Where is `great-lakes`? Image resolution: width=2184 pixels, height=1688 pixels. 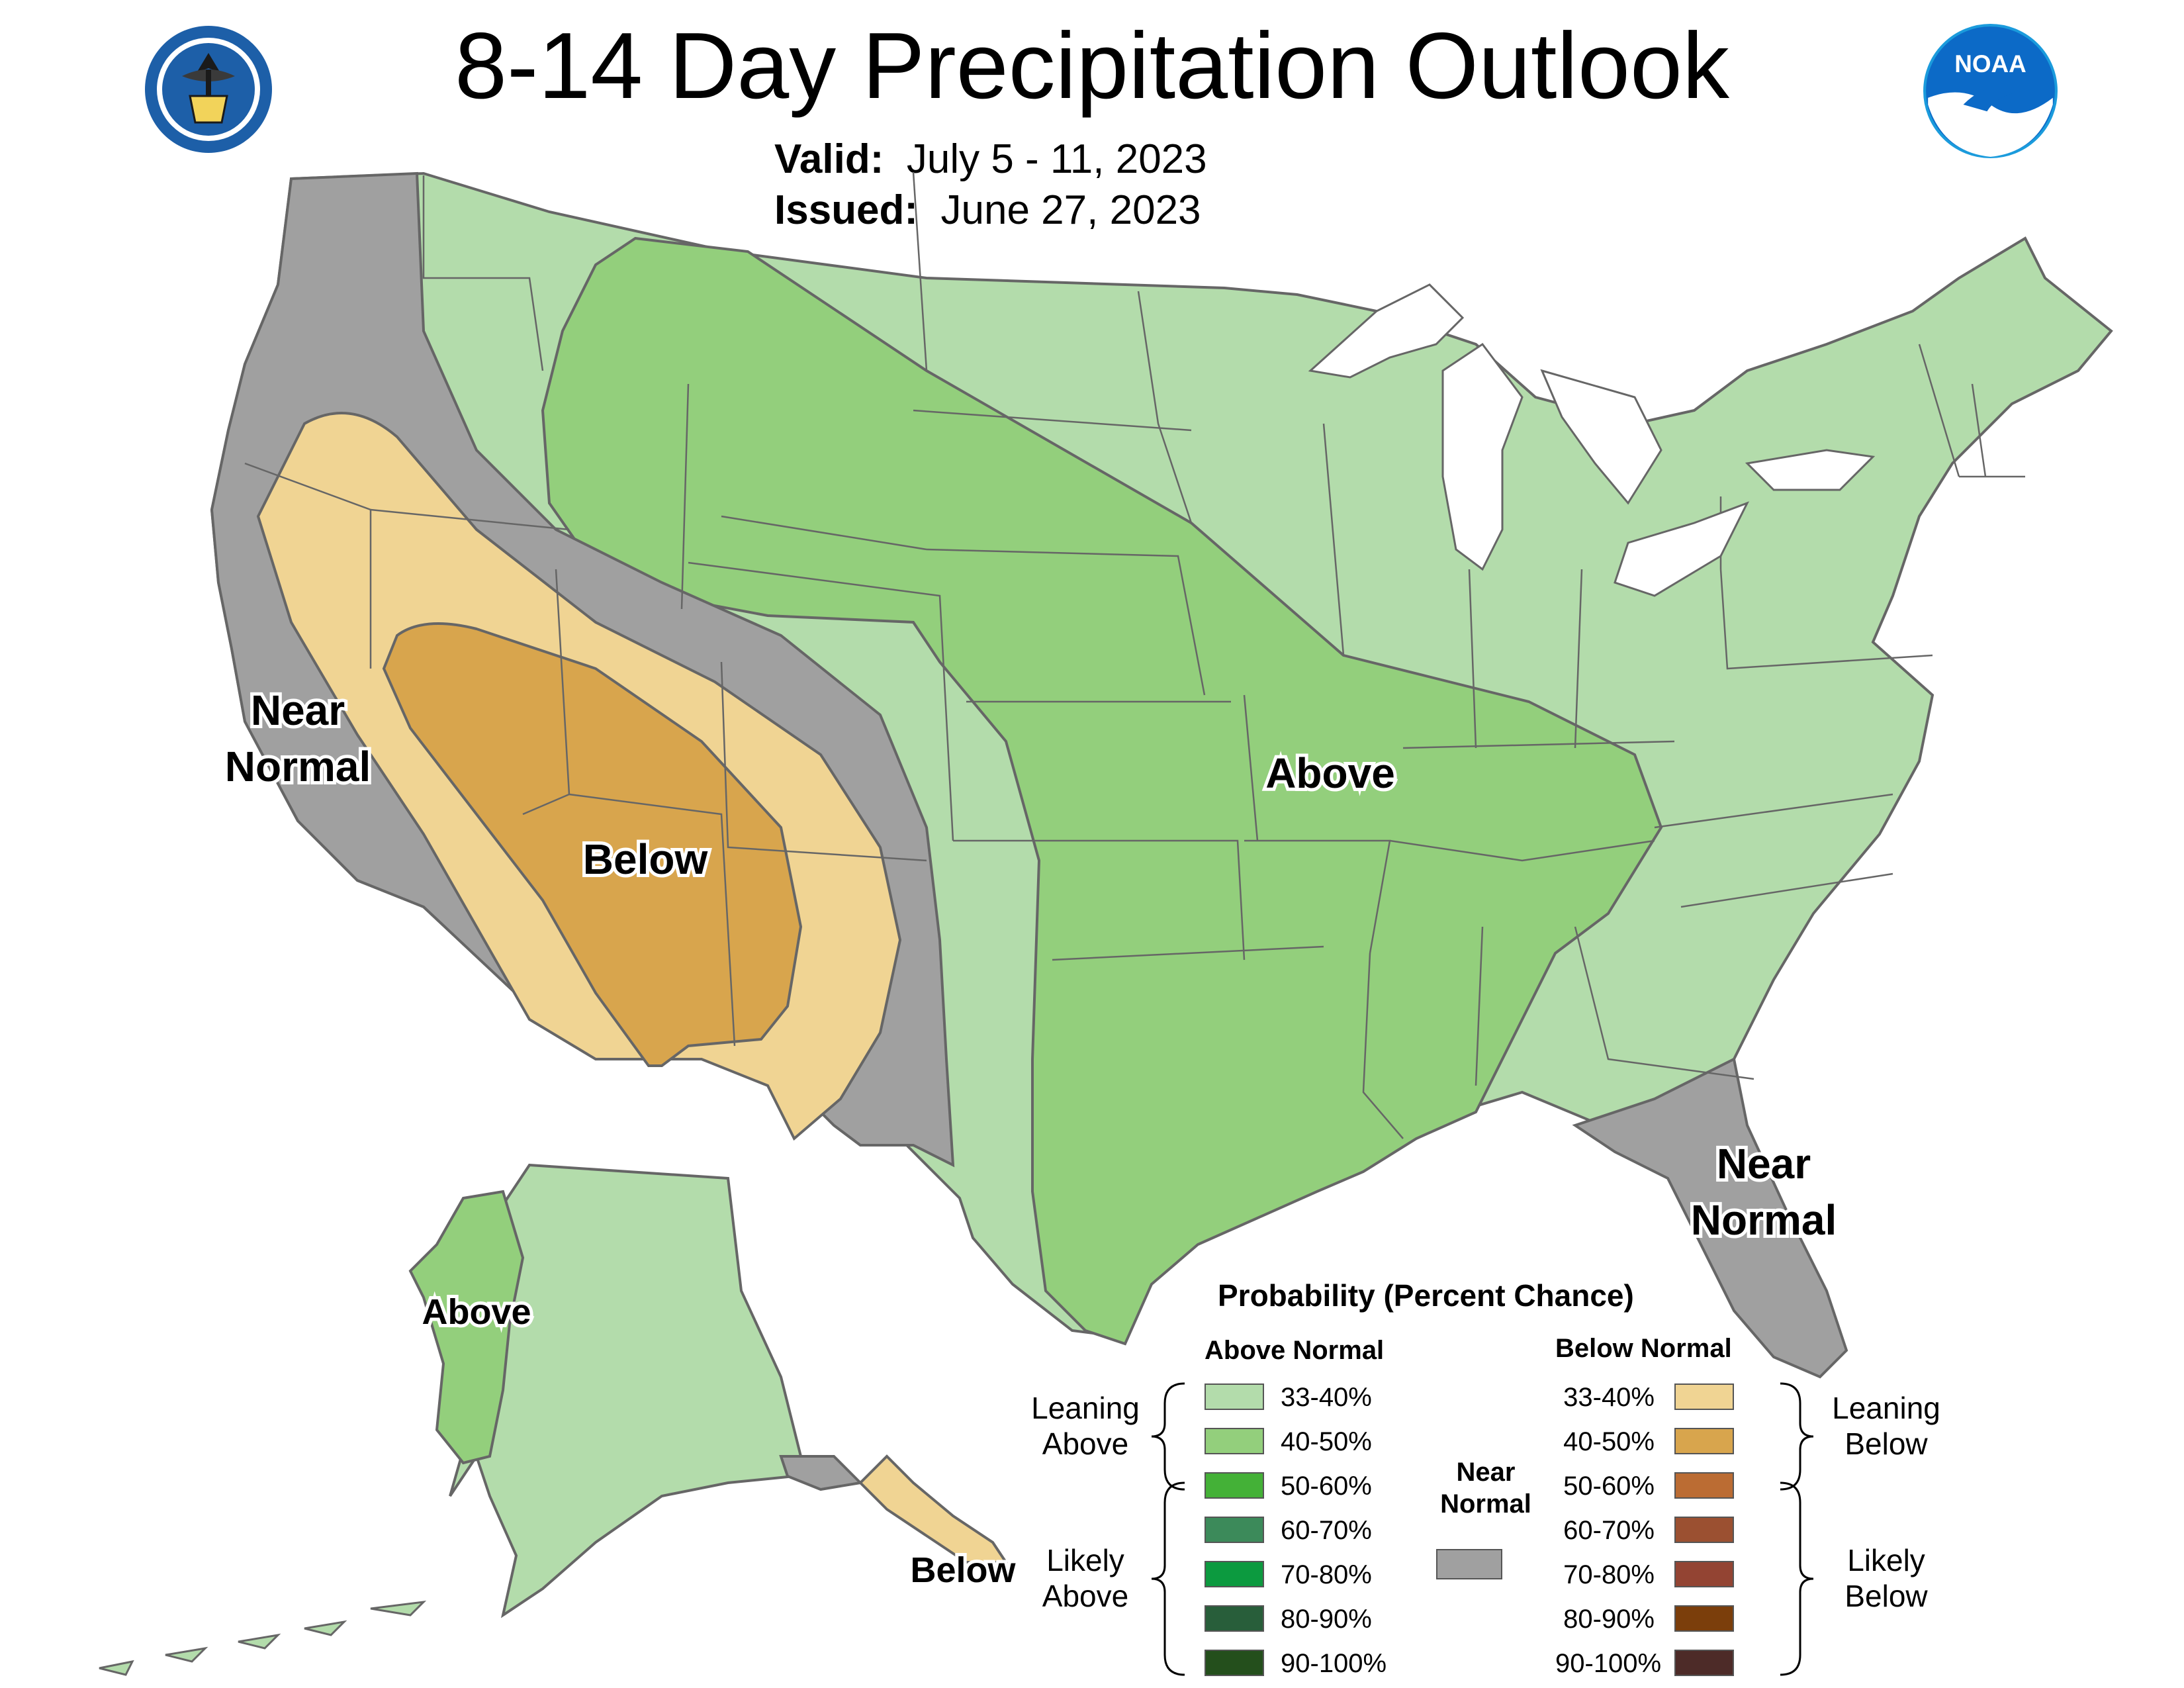 great-lakes is located at coordinates (1592, 440).